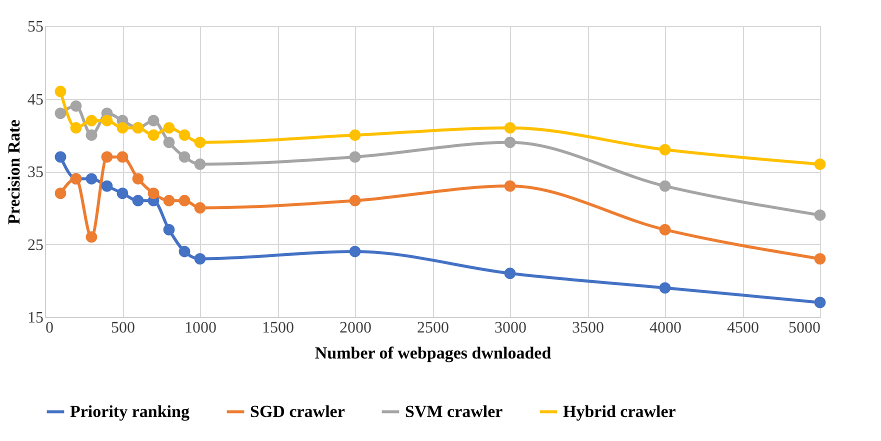 The width and height of the screenshot is (881, 441). Describe the element at coordinates (298, 411) in the screenshot. I see `legend-label: SGD crawler` at that location.